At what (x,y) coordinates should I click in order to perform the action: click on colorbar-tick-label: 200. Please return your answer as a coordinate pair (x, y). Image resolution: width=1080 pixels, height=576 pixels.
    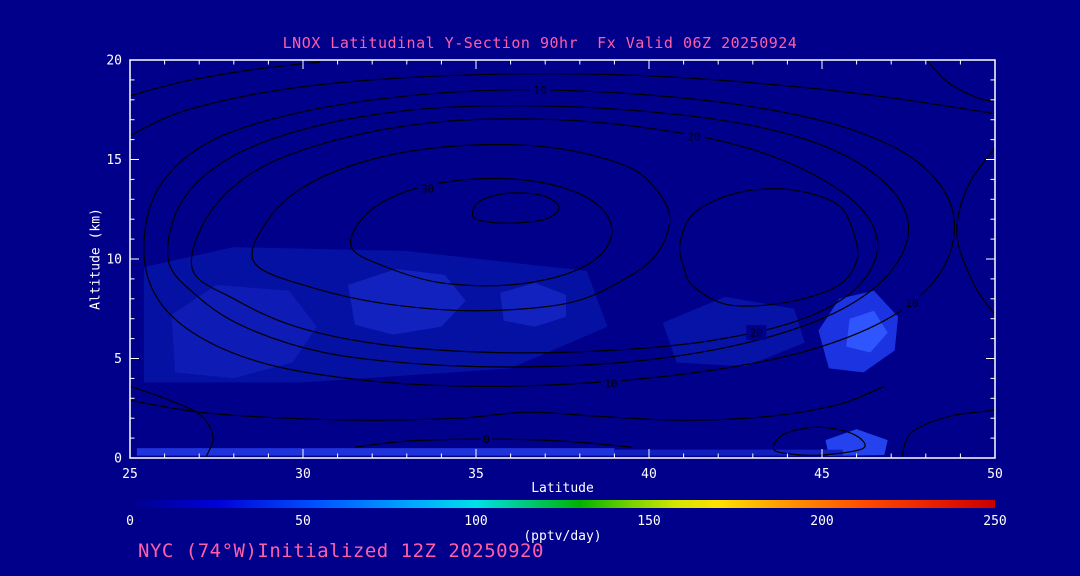
    Looking at the image, I should click on (821, 521).